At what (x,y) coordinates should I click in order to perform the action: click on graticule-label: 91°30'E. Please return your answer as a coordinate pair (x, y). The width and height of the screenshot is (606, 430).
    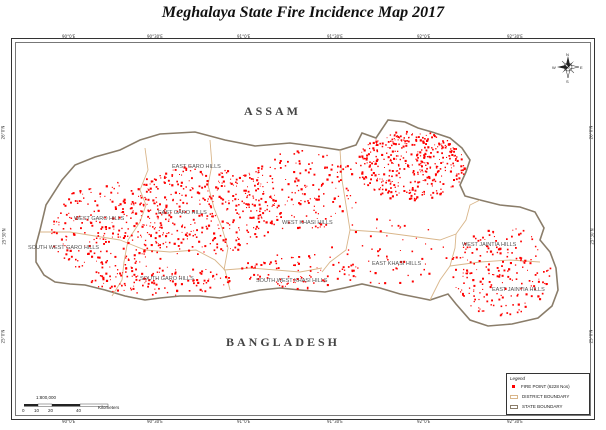
    Looking at the image, I should click on (335, 36).